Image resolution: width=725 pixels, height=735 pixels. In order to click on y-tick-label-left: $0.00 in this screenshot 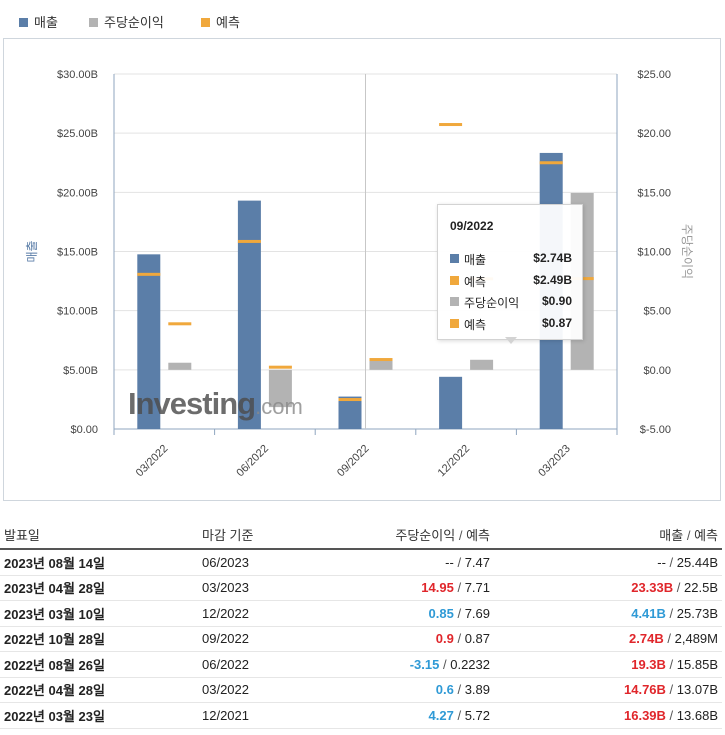, I will do `click(84, 430)`.